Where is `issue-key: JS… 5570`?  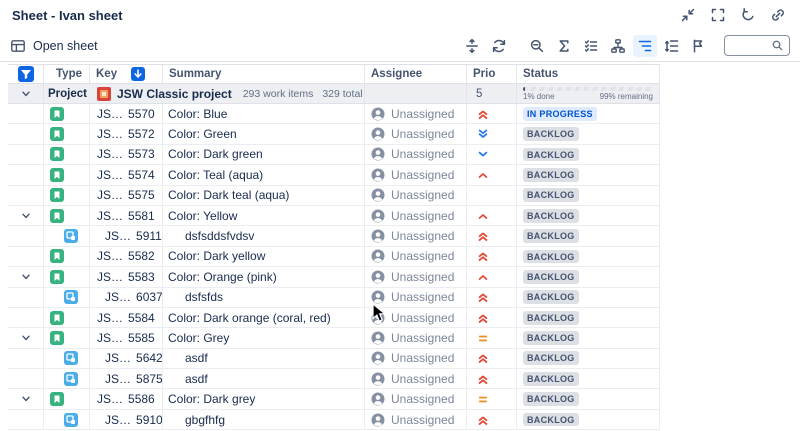 issue-key: JS… 5570 is located at coordinates (126, 114).